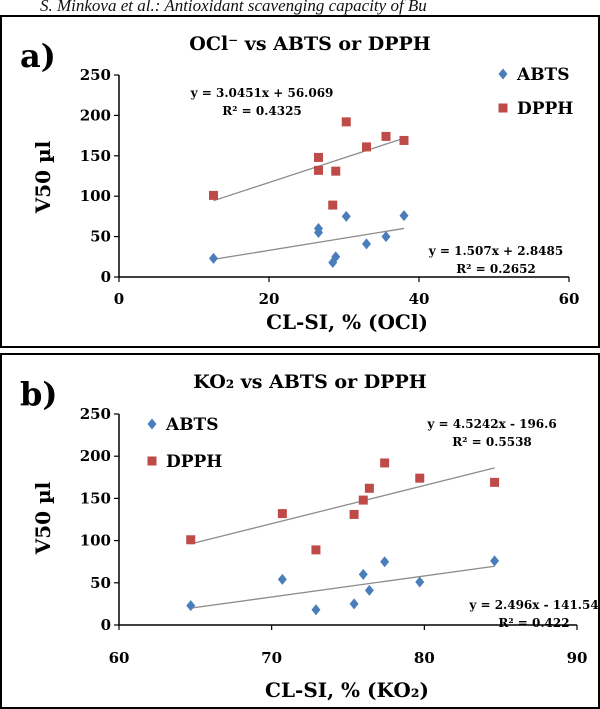  I want to click on trendline-r2: R² = 0.5538, so click(492, 442).